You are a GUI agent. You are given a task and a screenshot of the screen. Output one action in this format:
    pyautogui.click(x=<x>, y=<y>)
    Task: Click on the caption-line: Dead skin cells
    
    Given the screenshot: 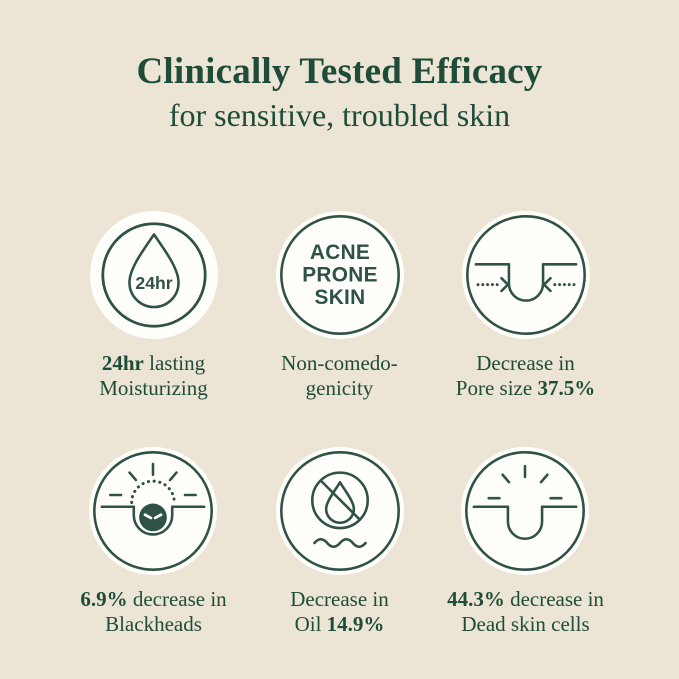 What is the action you would take?
    pyautogui.click(x=525, y=624)
    